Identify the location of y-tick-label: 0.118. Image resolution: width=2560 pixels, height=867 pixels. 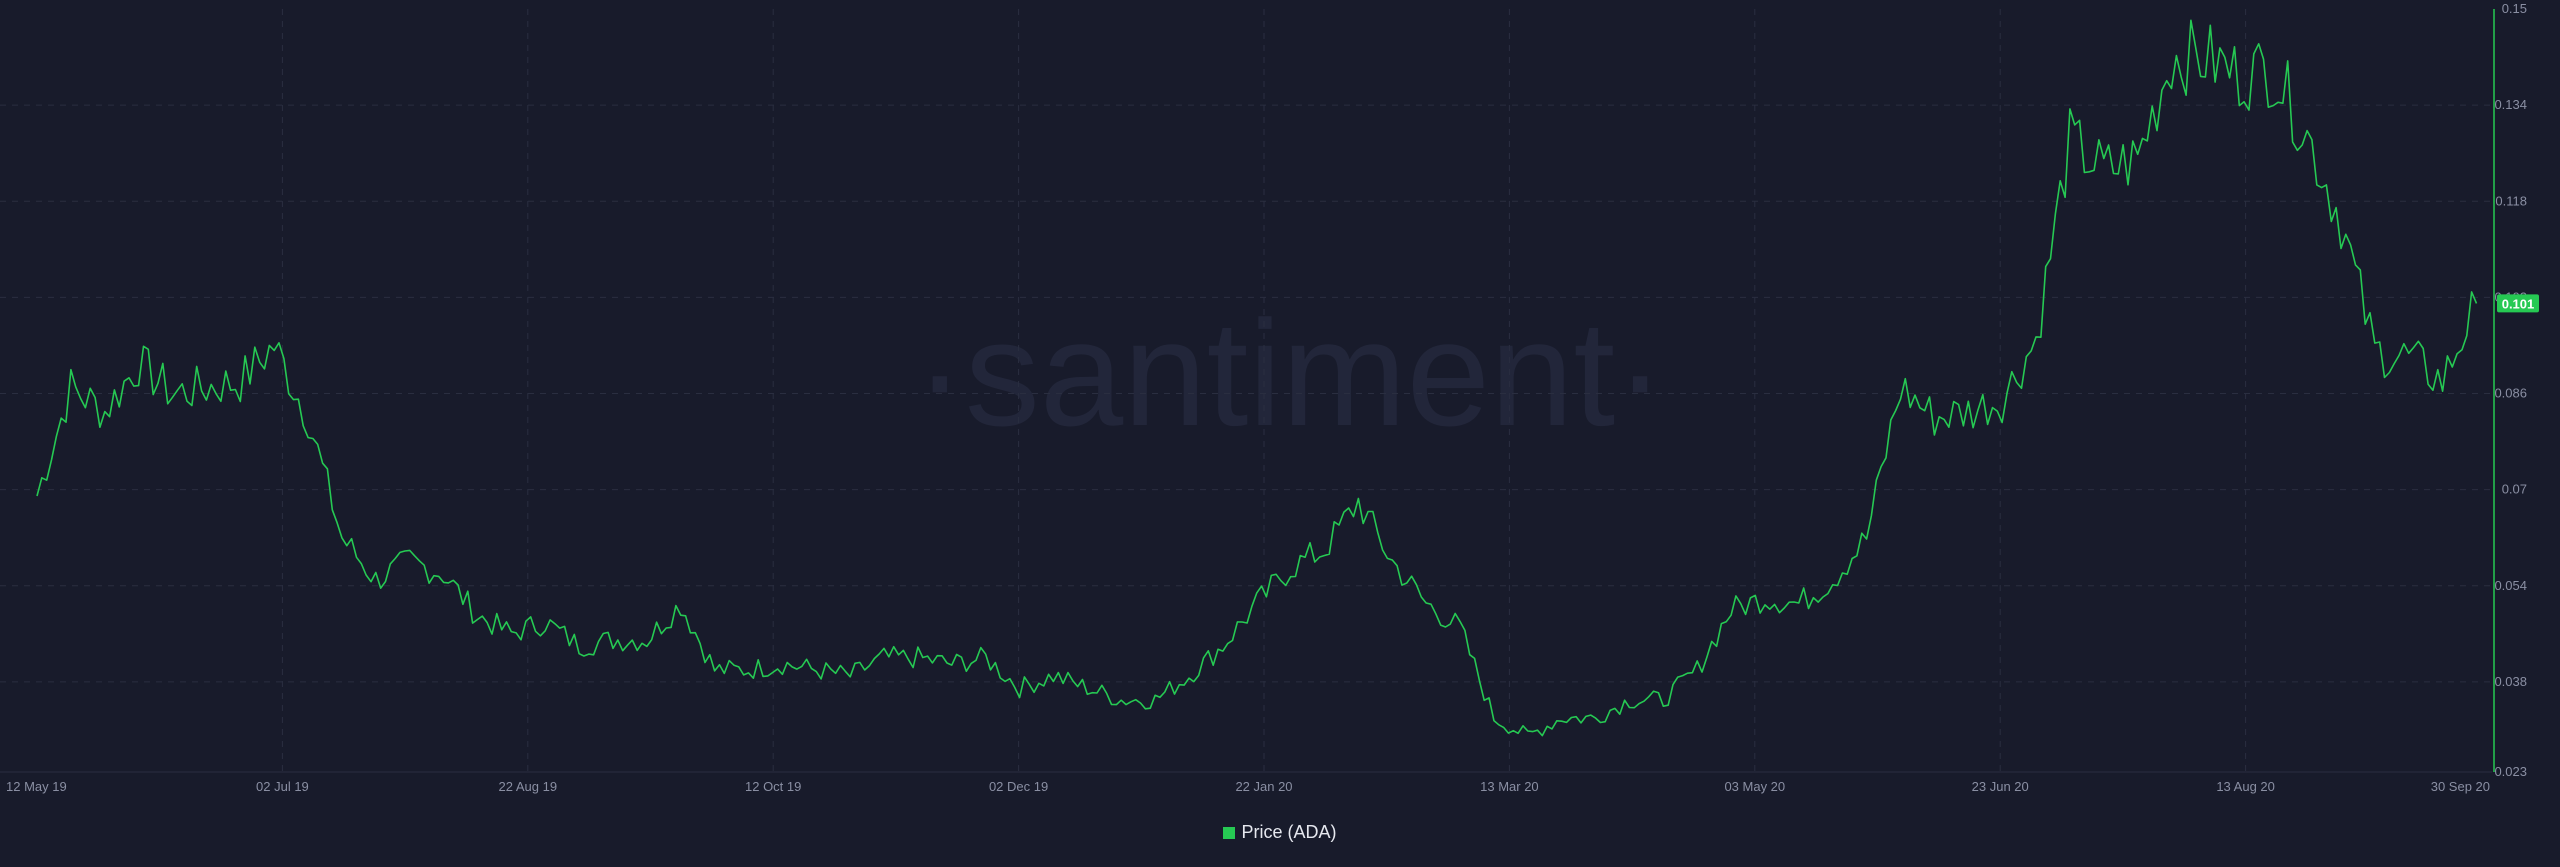
(2511, 200).